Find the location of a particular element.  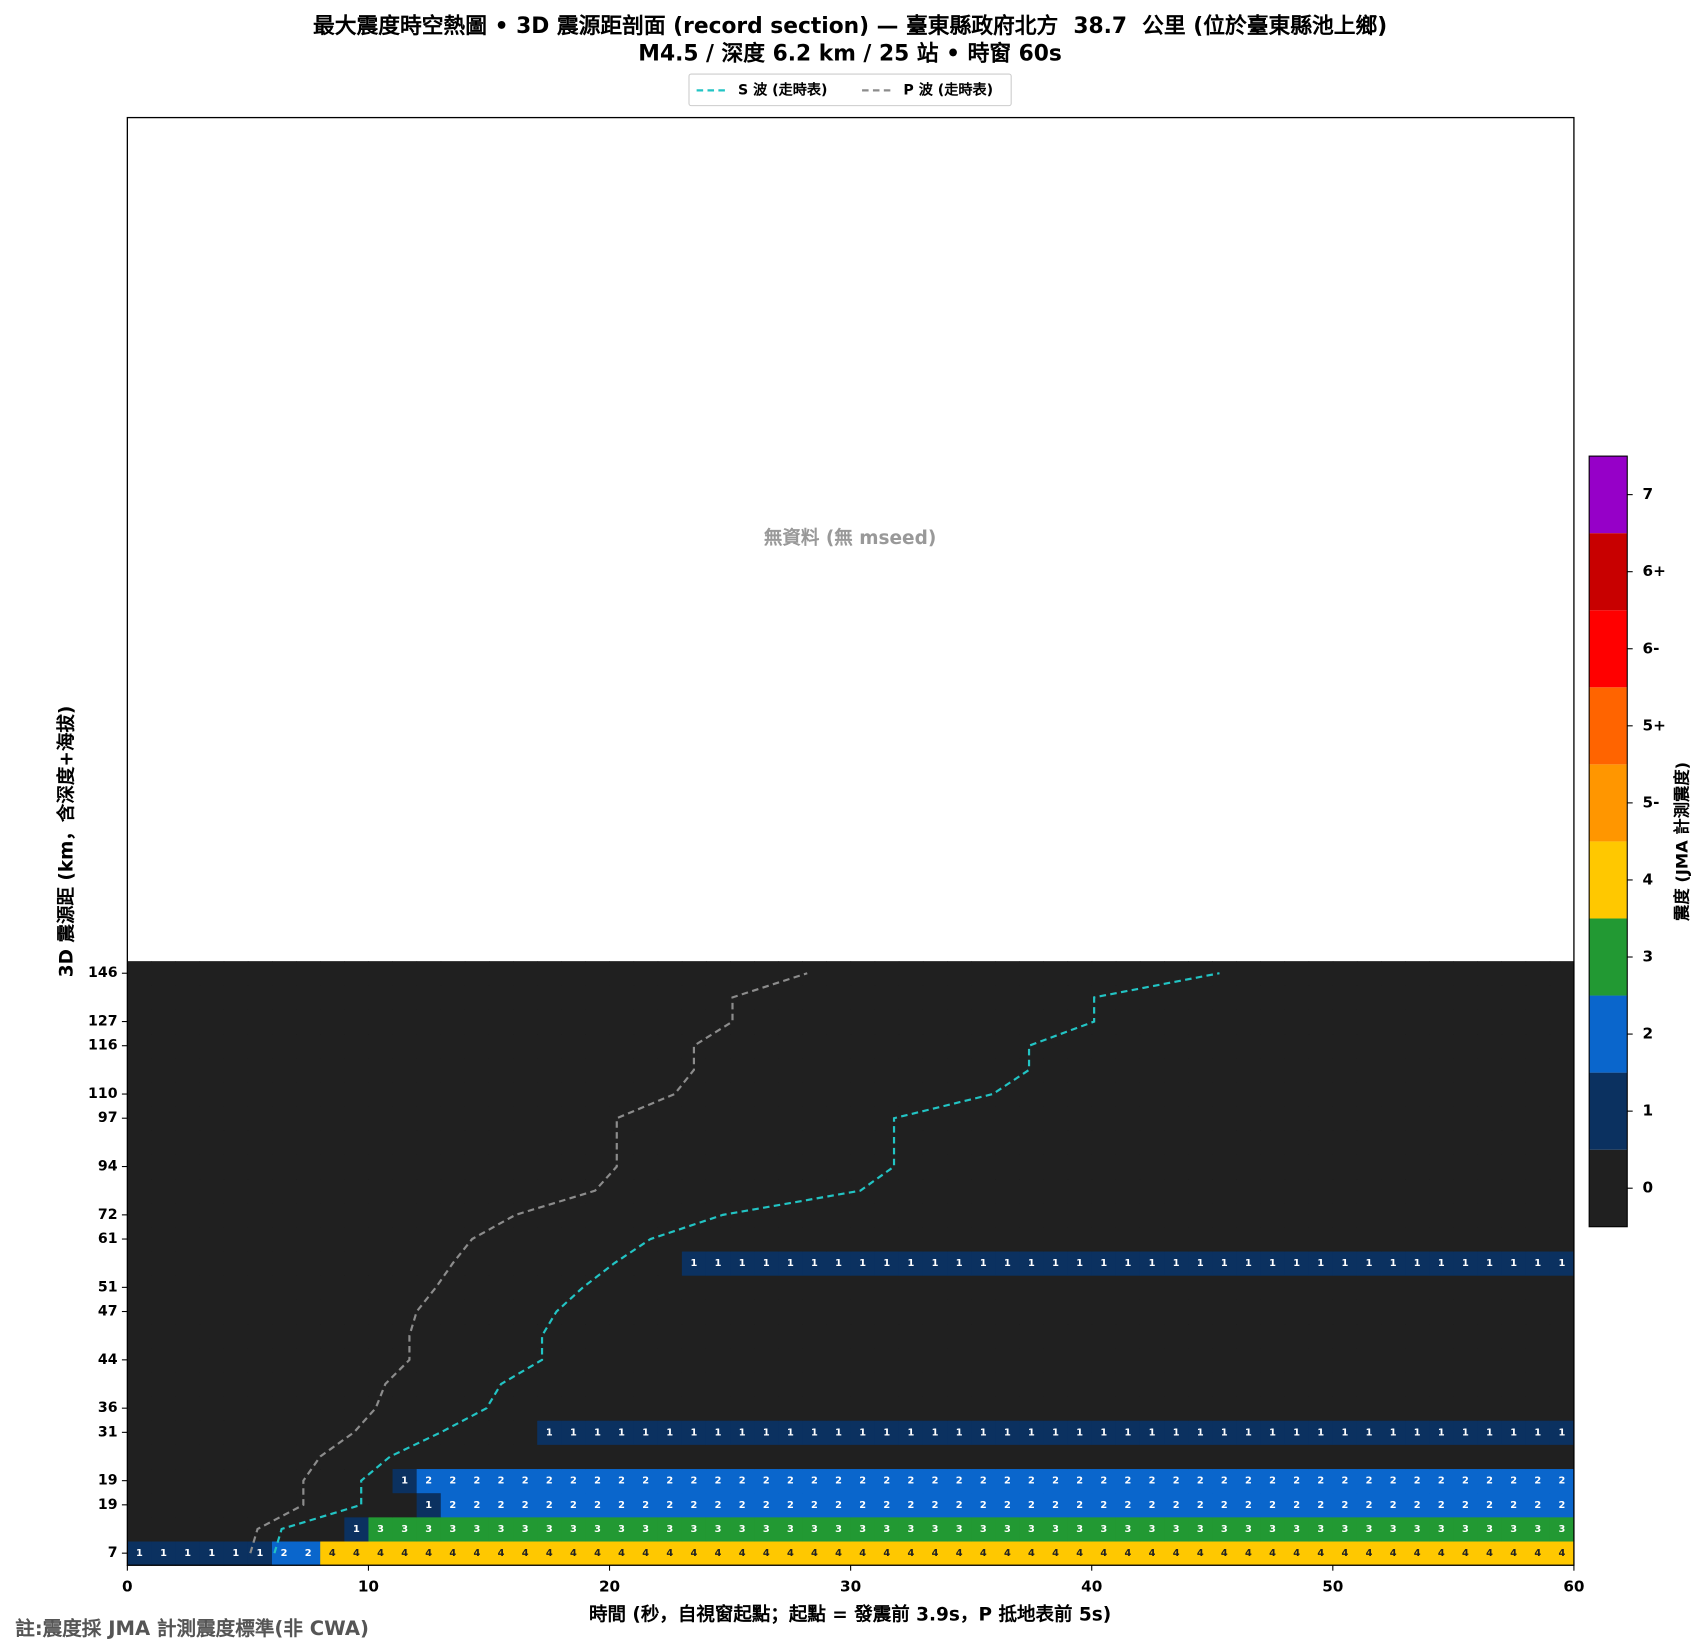

y-tick-label: 7 is located at coordinates (113, 1553).